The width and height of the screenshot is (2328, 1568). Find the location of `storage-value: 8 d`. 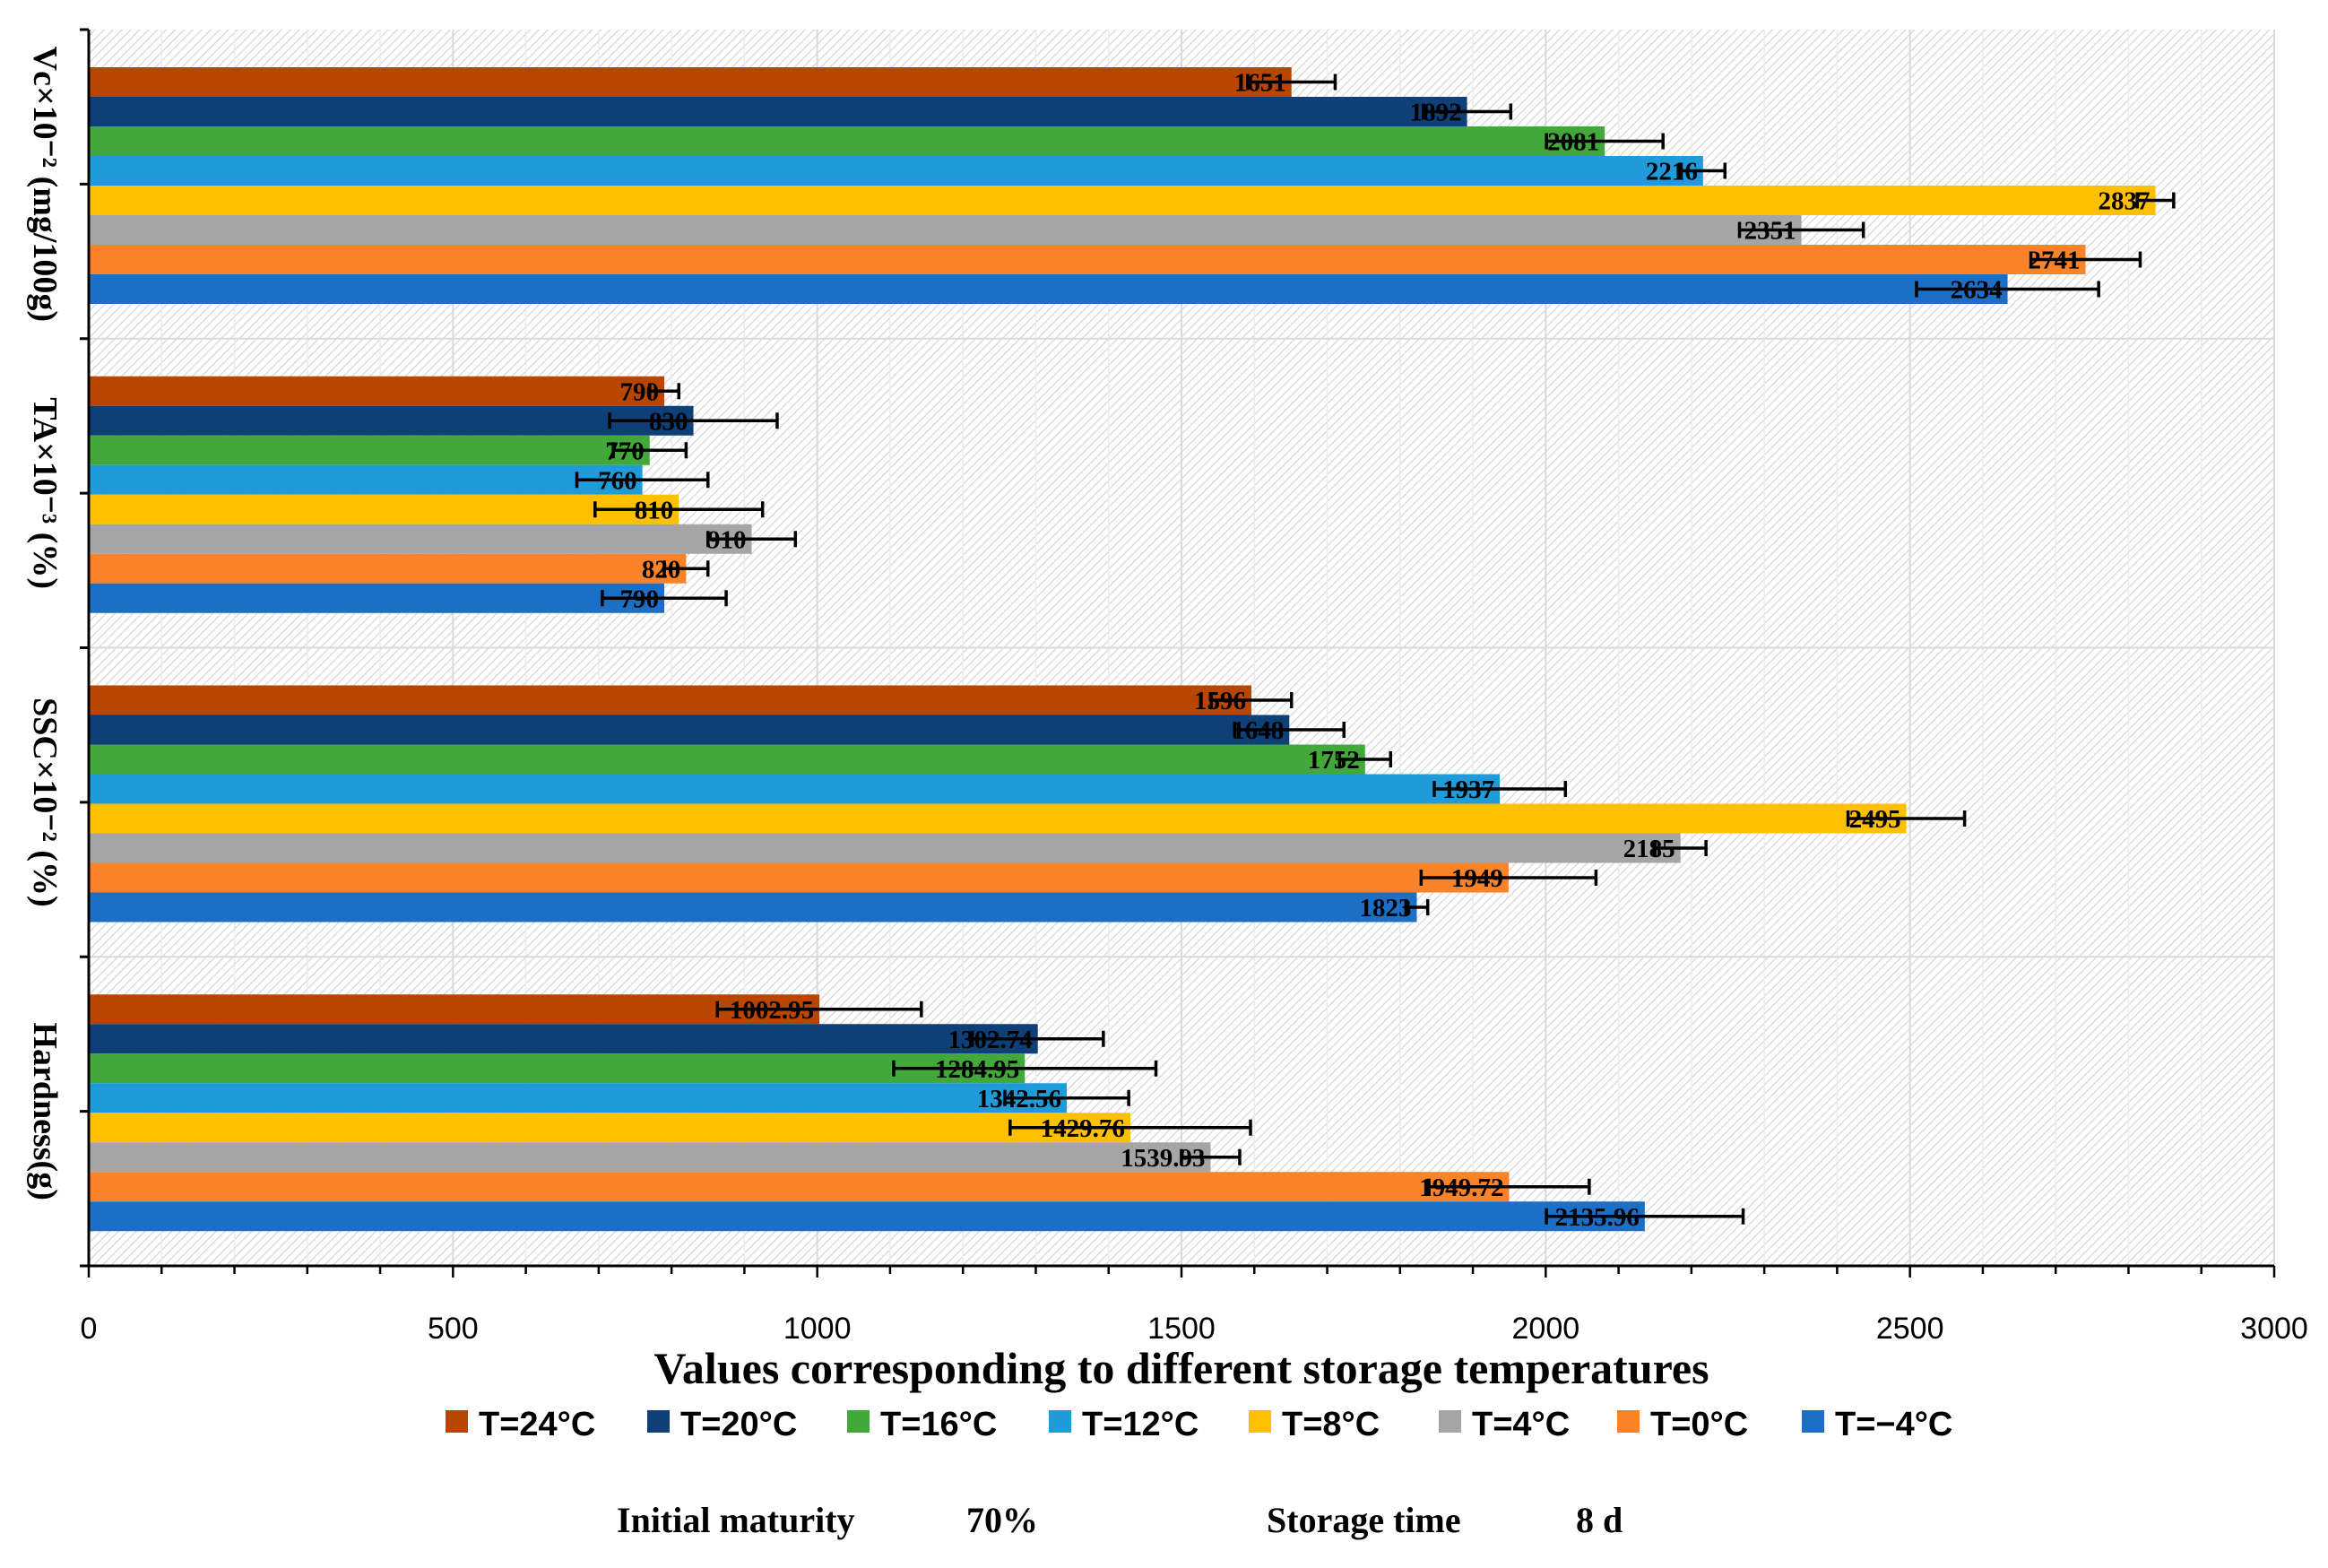

storage-value: 8 d is located at coordinates (1599, 1520).